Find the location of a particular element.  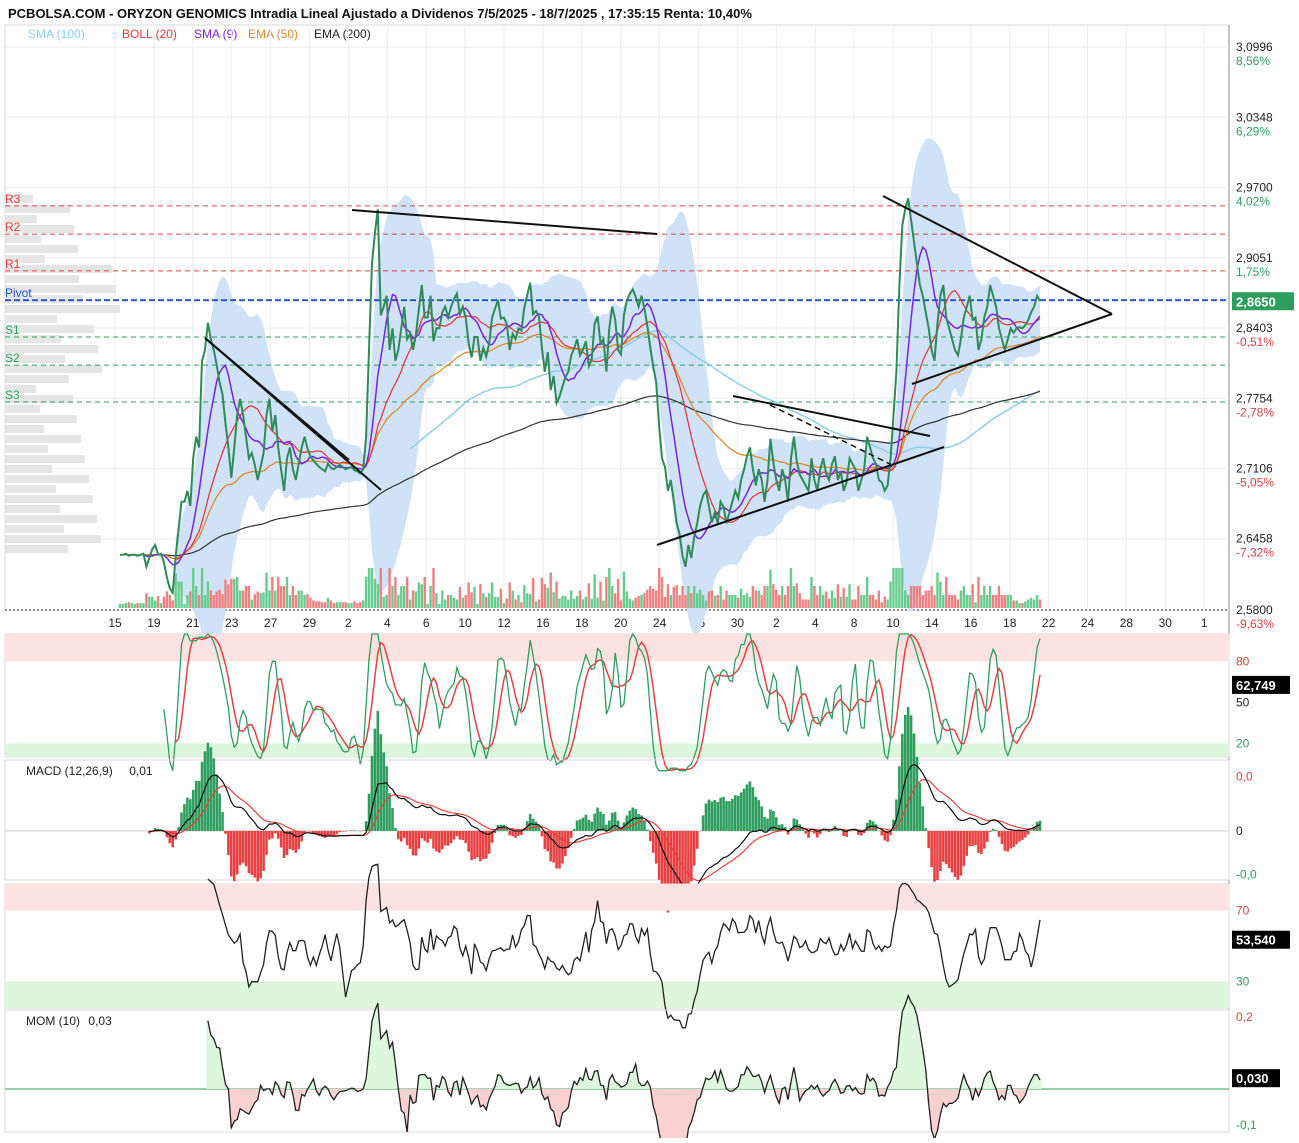

legend-item-1: BOLL (20) is located at coordinates (149, 34).